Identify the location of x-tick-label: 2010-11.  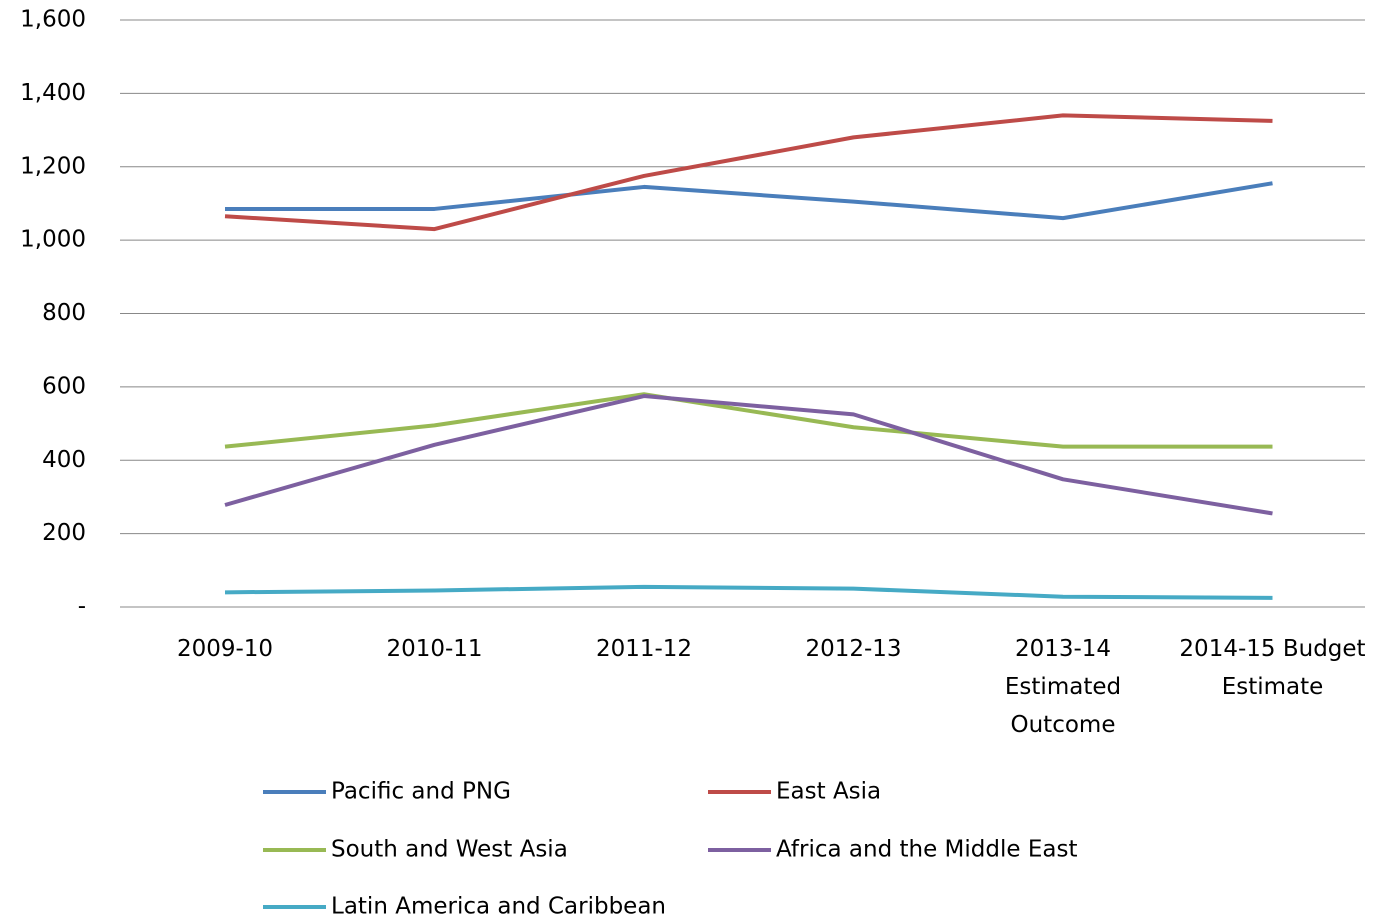
(434, 649).